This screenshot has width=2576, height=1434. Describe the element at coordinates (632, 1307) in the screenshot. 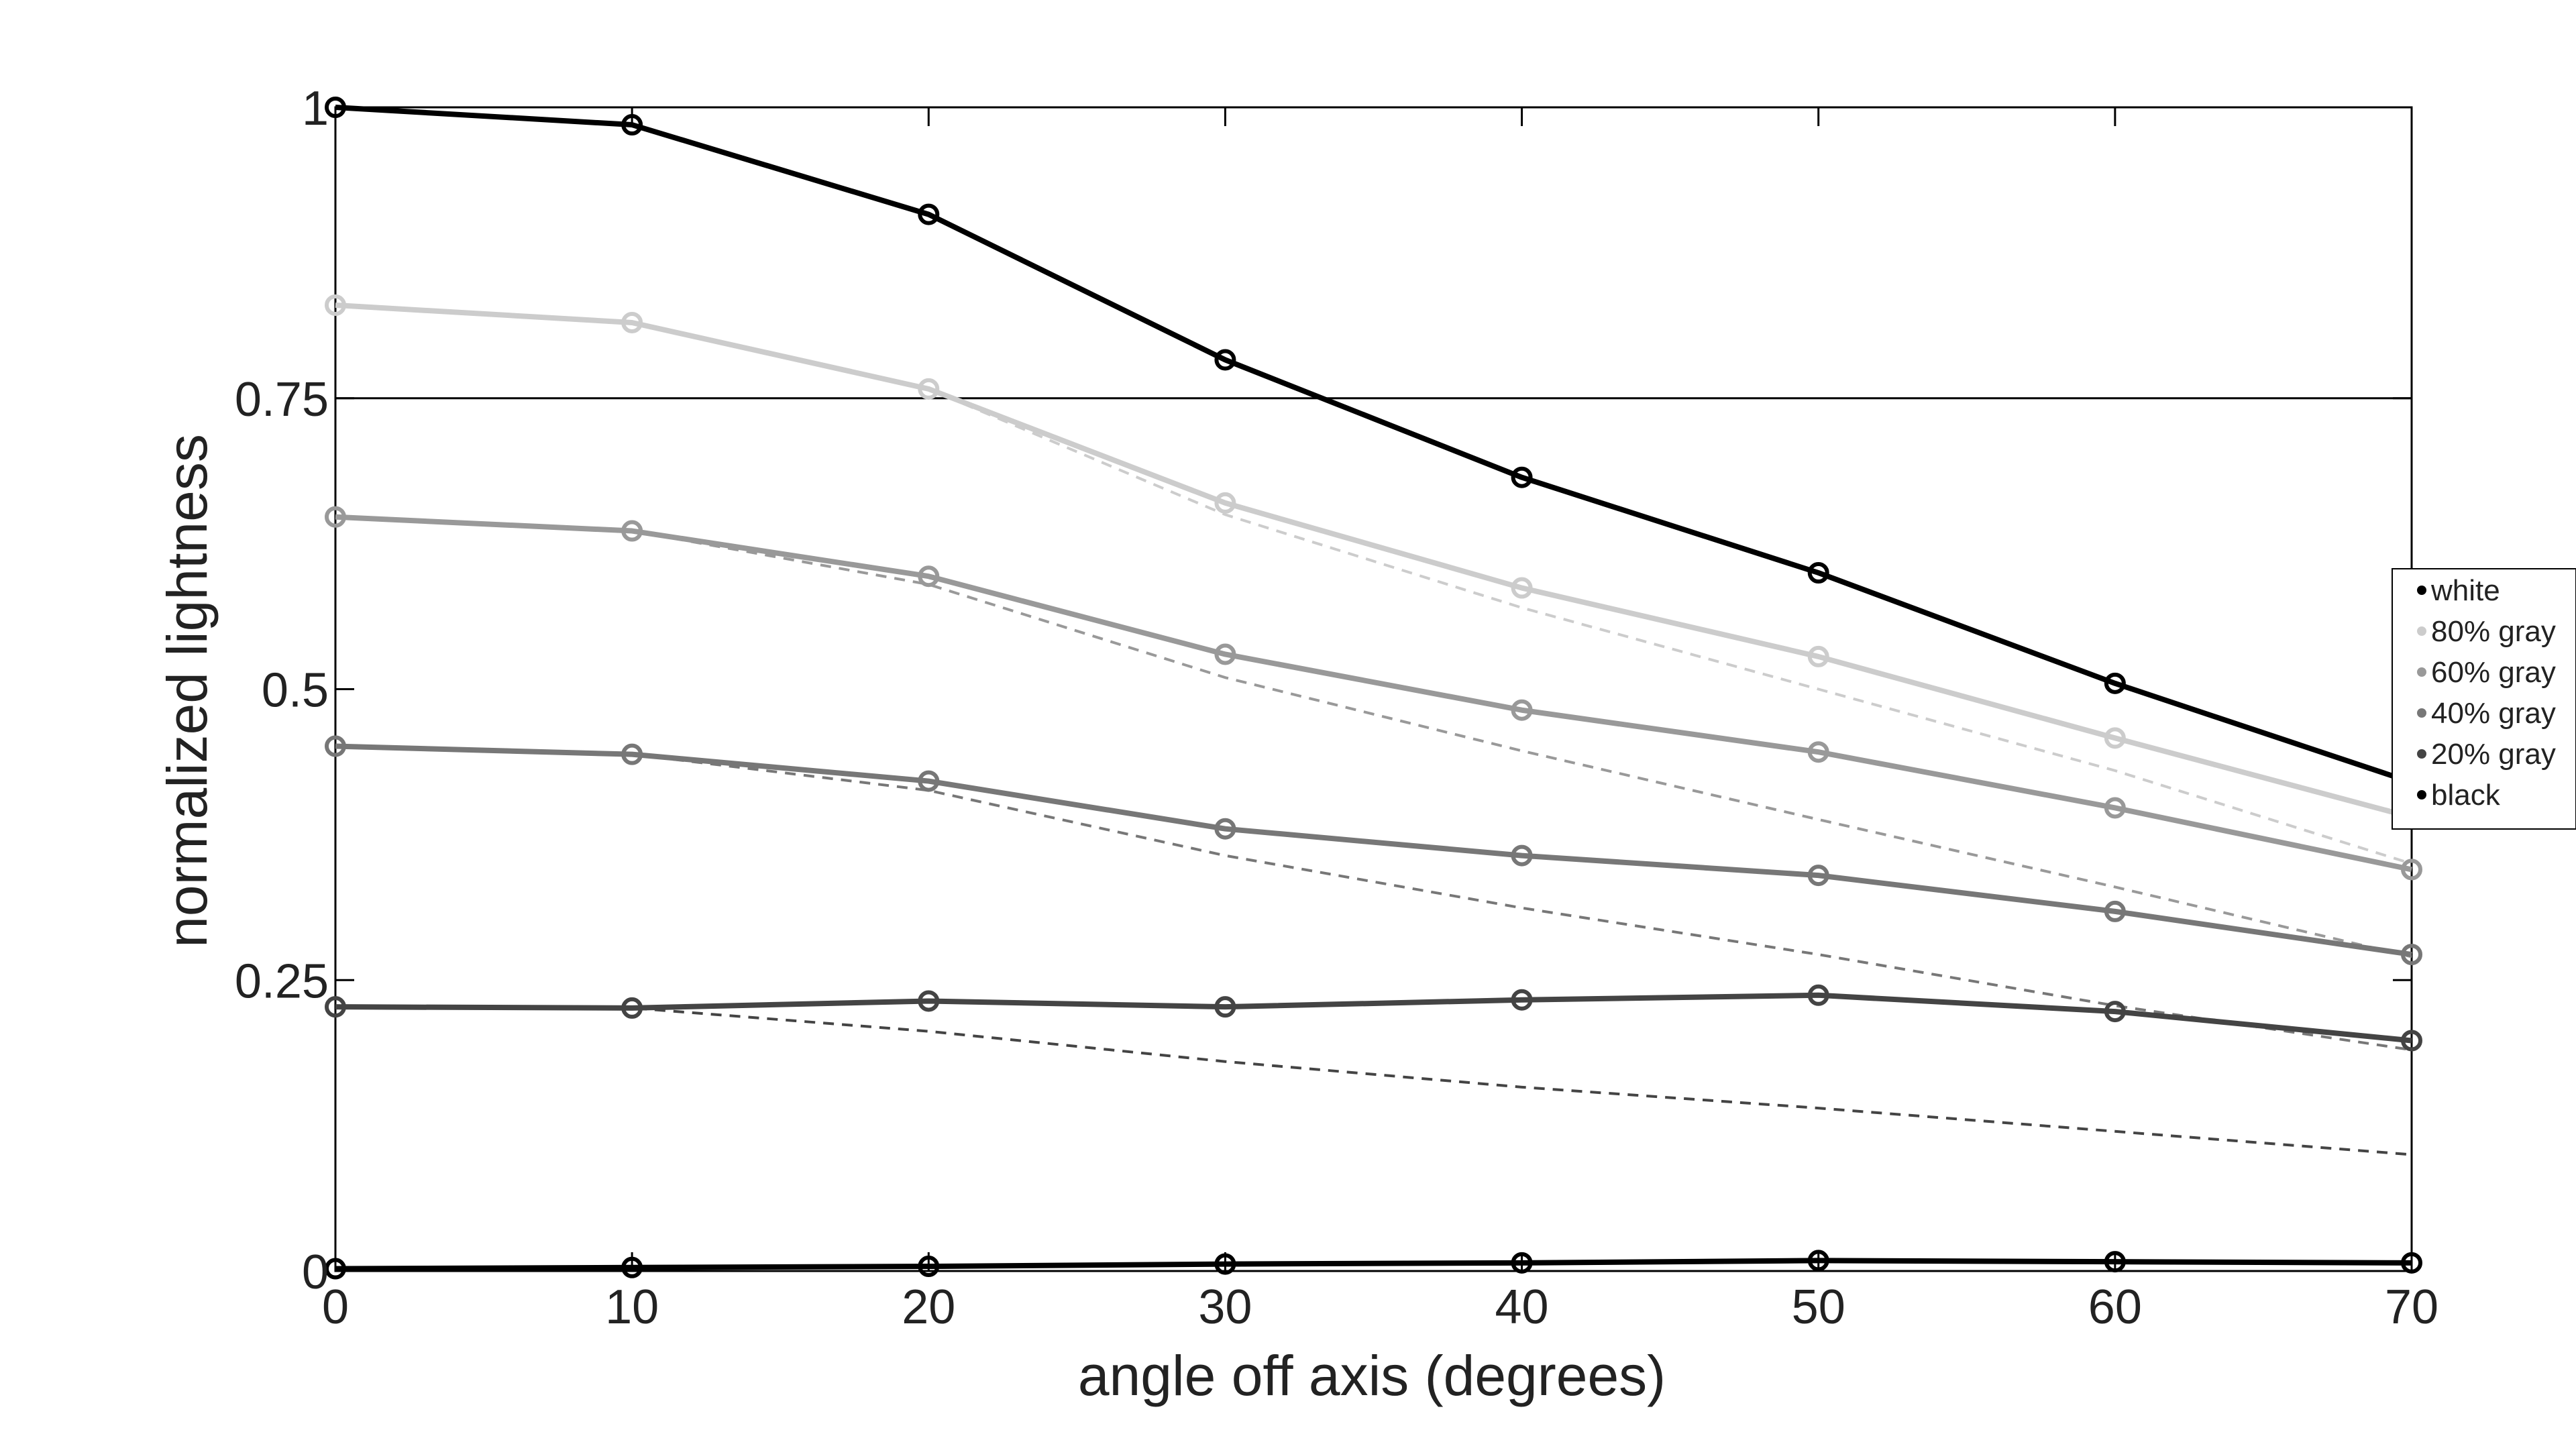

I see `x-tick-label: 10` at that location.